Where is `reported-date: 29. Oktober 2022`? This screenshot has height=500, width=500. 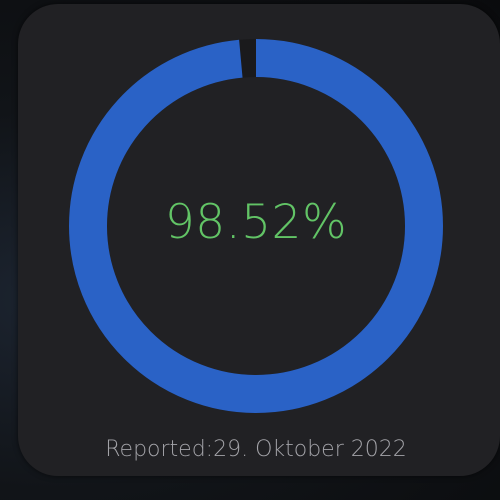
reported-date: 29. Oktober 2022 is located at coordinates (310, 449).